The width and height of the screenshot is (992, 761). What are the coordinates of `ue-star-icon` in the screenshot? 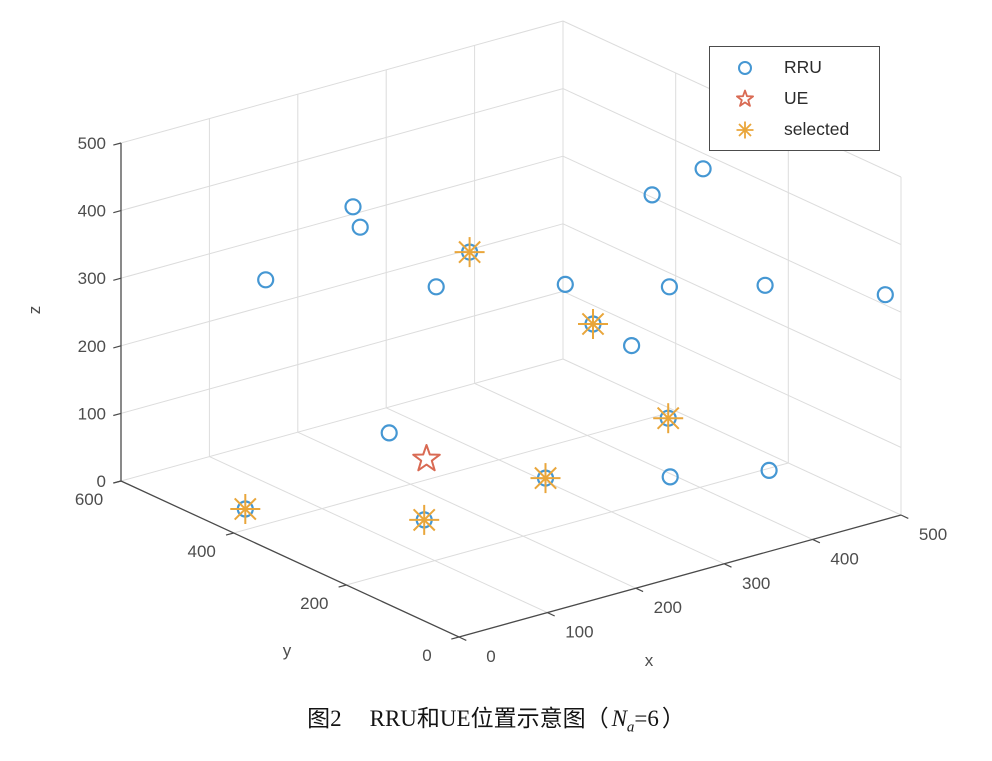 It's located at (745, 98).